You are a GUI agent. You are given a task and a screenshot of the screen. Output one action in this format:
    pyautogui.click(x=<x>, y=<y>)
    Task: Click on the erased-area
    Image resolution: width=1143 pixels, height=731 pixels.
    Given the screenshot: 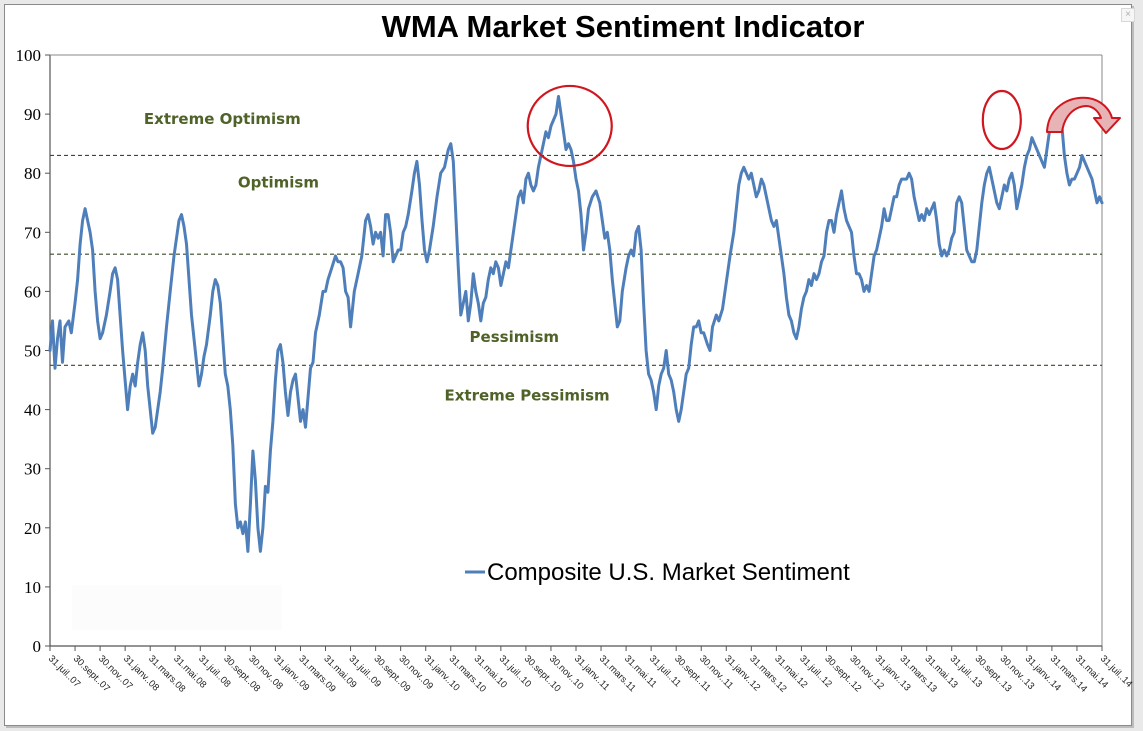 What is the action you would take?
    pyautogui.click(x=177, y=607)
    